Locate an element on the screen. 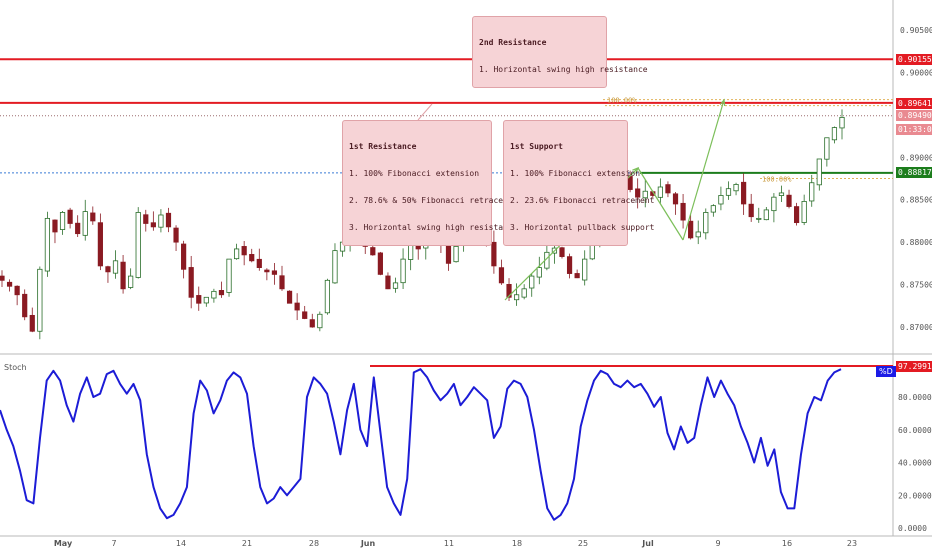 This screenshot has width=932, height=550. callout-line: 3. Horizontal swing high resistance is located at coordinates (433, 227).